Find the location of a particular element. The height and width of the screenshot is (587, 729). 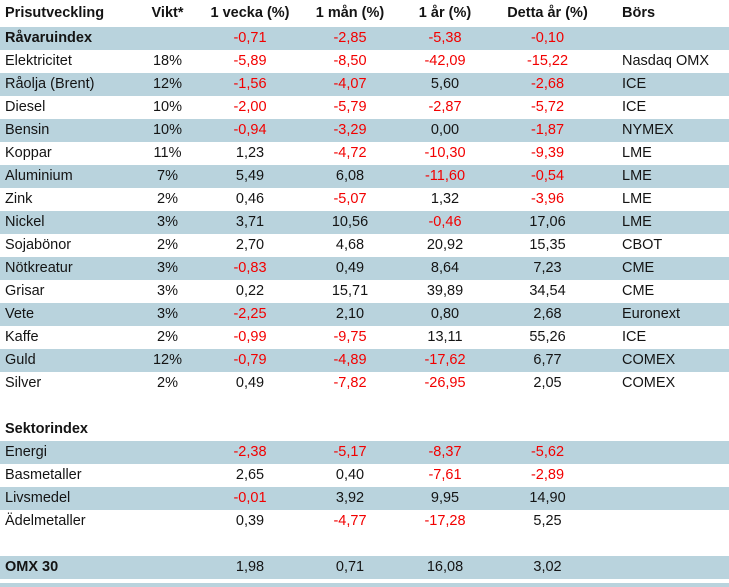

table-row: Råolja (Brent) 12% -1,56 -4,07 5,60 -2,68 ICE is located at coordinates (364, 84).